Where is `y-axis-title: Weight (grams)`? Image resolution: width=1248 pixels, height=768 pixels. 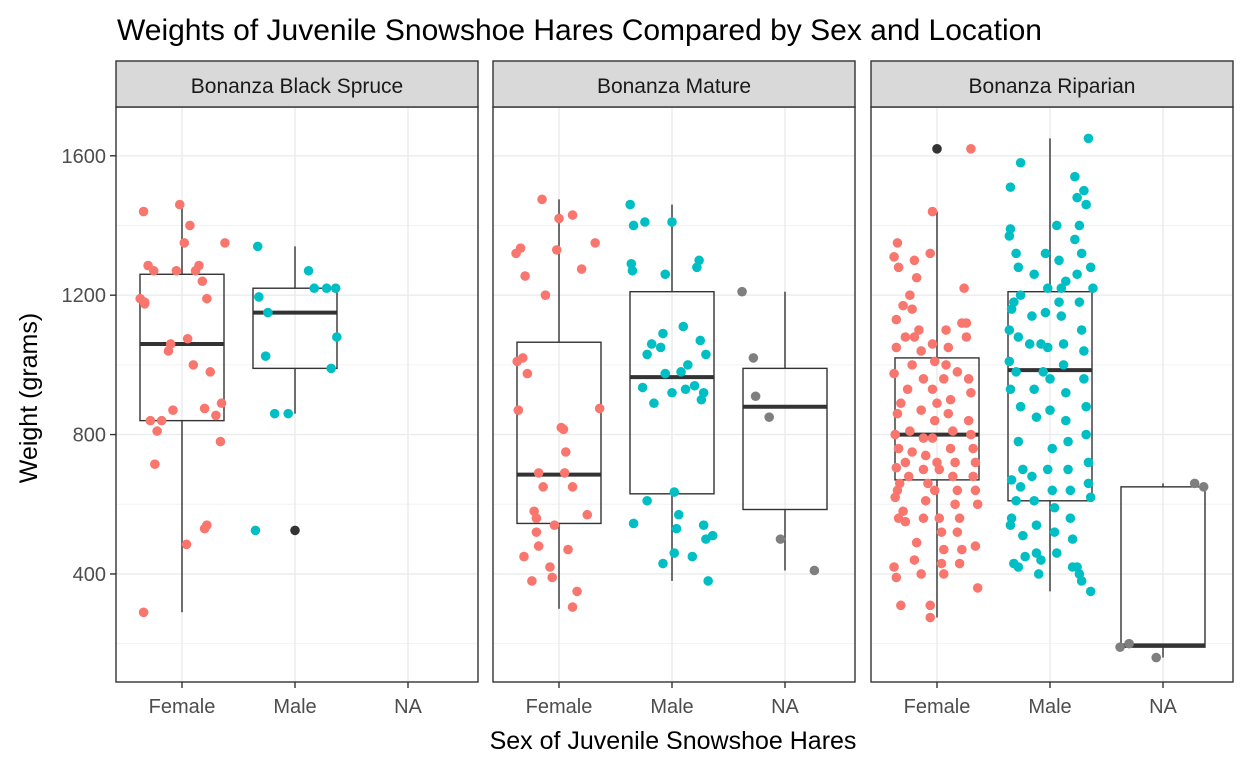
y-axis-title: Weight (grams) is located at coordinates (29, 398).